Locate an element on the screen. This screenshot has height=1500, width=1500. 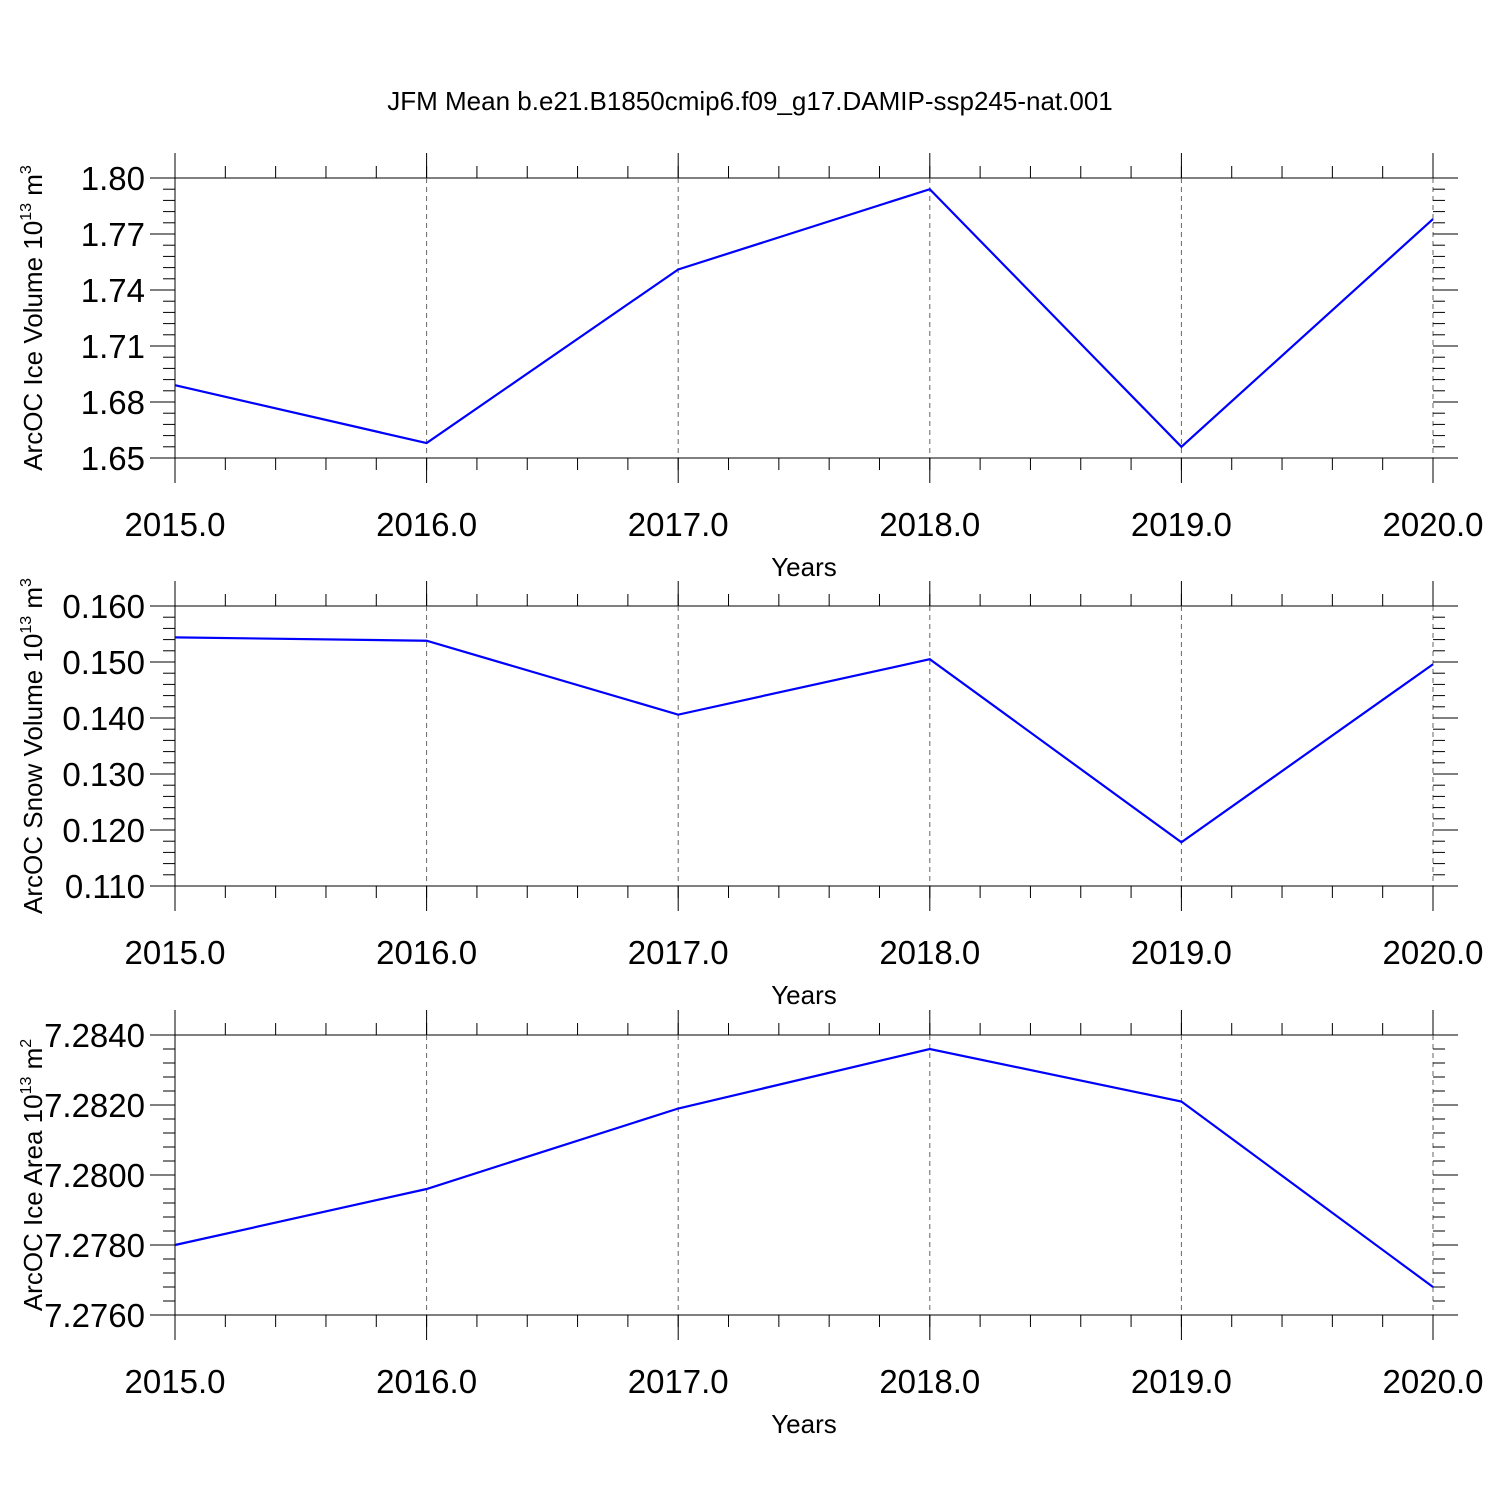
y-tick-label: 0.120 is located at coordinates (103, 830).